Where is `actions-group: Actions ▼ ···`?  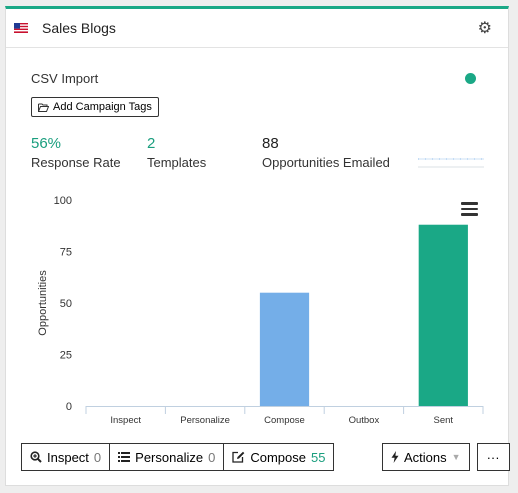
actions-group: Actions ▼ ··· is located at coordinates (446, 457).